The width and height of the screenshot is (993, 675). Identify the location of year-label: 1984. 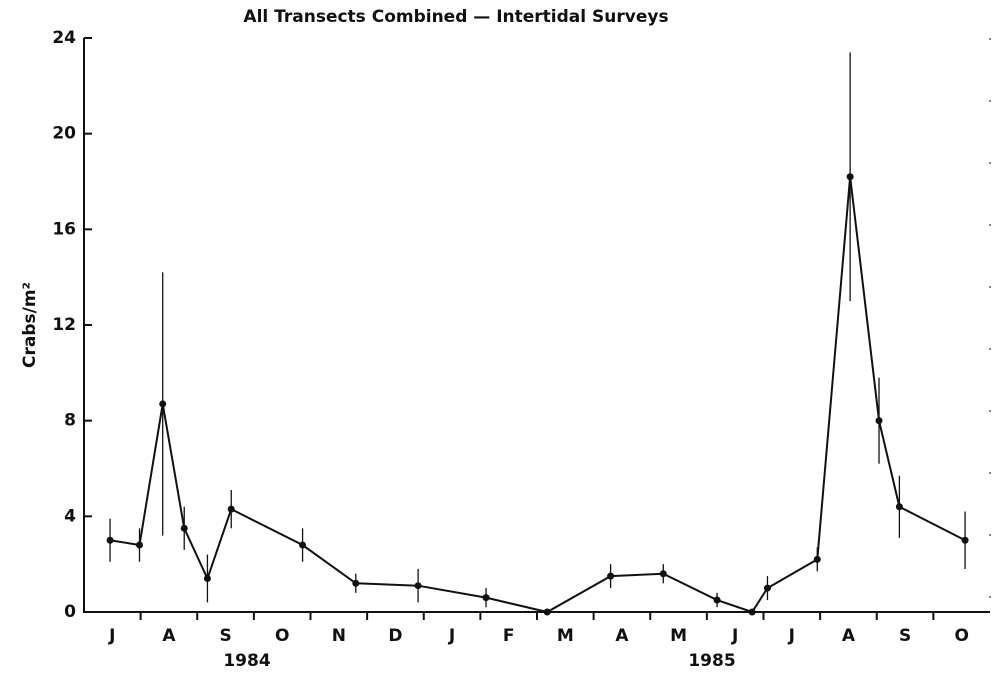
(246, 661).